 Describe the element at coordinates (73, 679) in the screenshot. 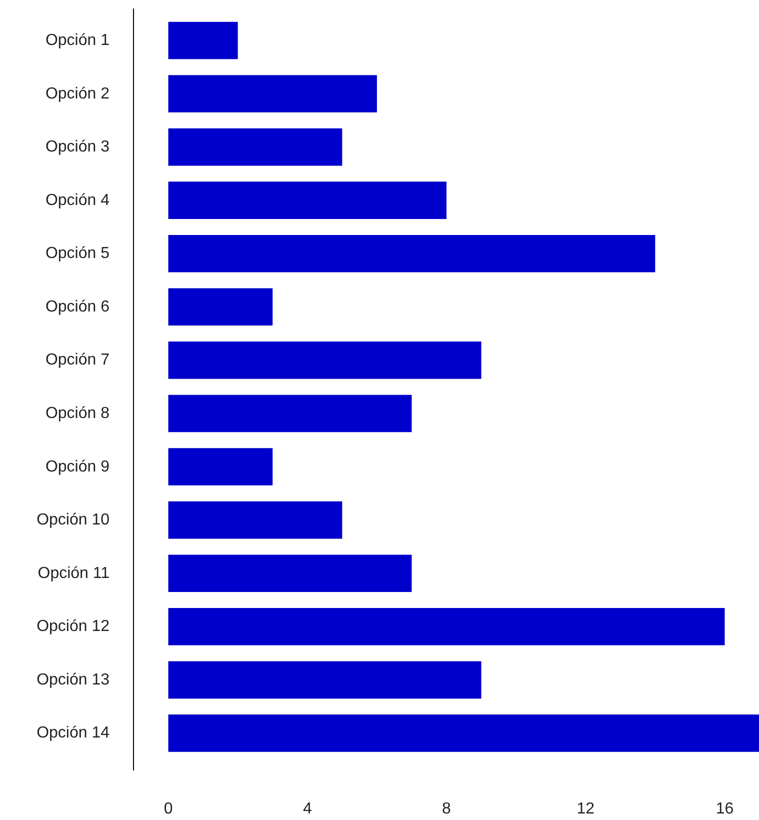

I see `y-tick-label: Opción 13` at that location.